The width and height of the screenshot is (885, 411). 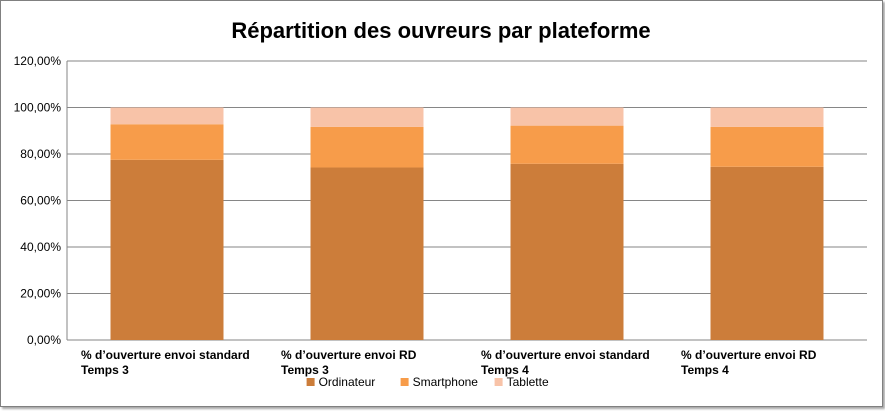 I want to click on y-tick-label: 60,00%, so click(x=40, y=201).